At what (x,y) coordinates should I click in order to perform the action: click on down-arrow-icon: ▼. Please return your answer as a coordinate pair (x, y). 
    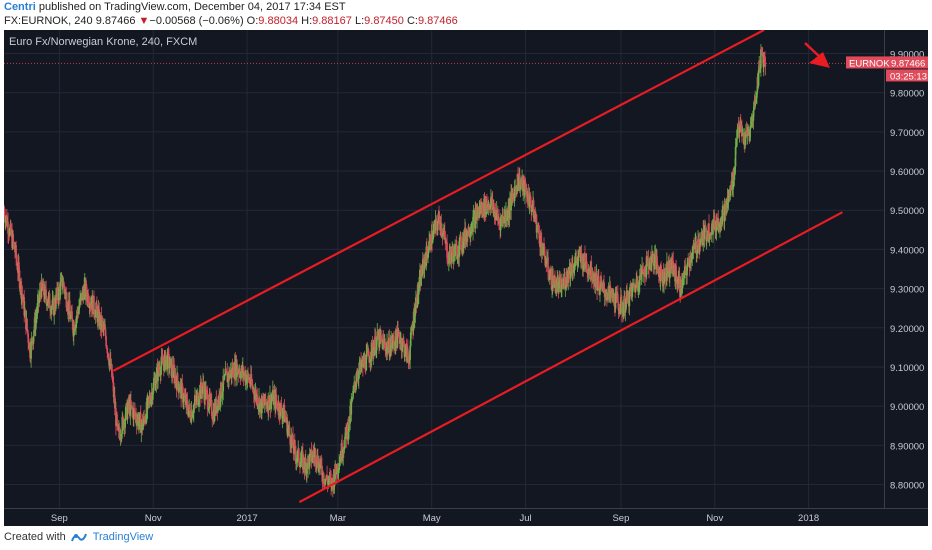
    Looking at the image, I should click on (144, 21).